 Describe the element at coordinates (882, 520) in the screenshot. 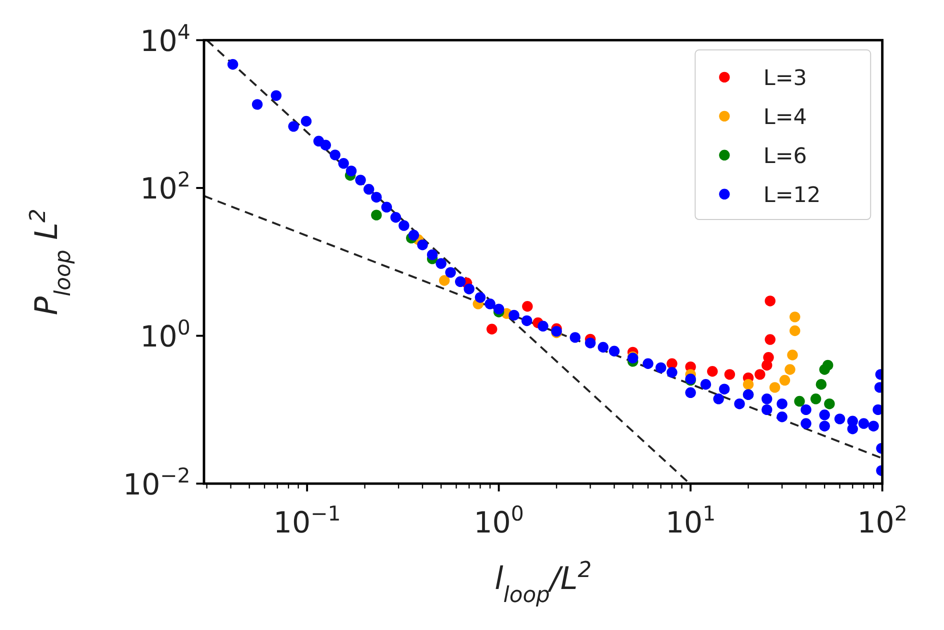

I see `x-tick-label: 10$^{2}$` at that location.